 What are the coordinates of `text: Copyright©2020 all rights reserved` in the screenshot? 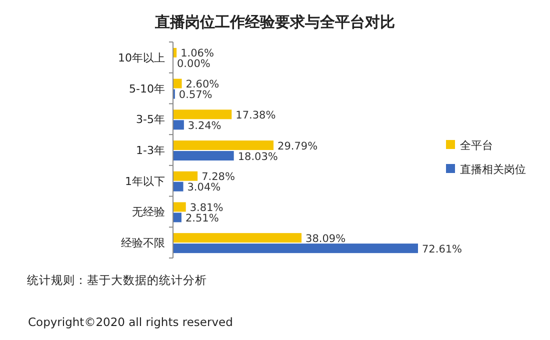 It's located at (130, 322).